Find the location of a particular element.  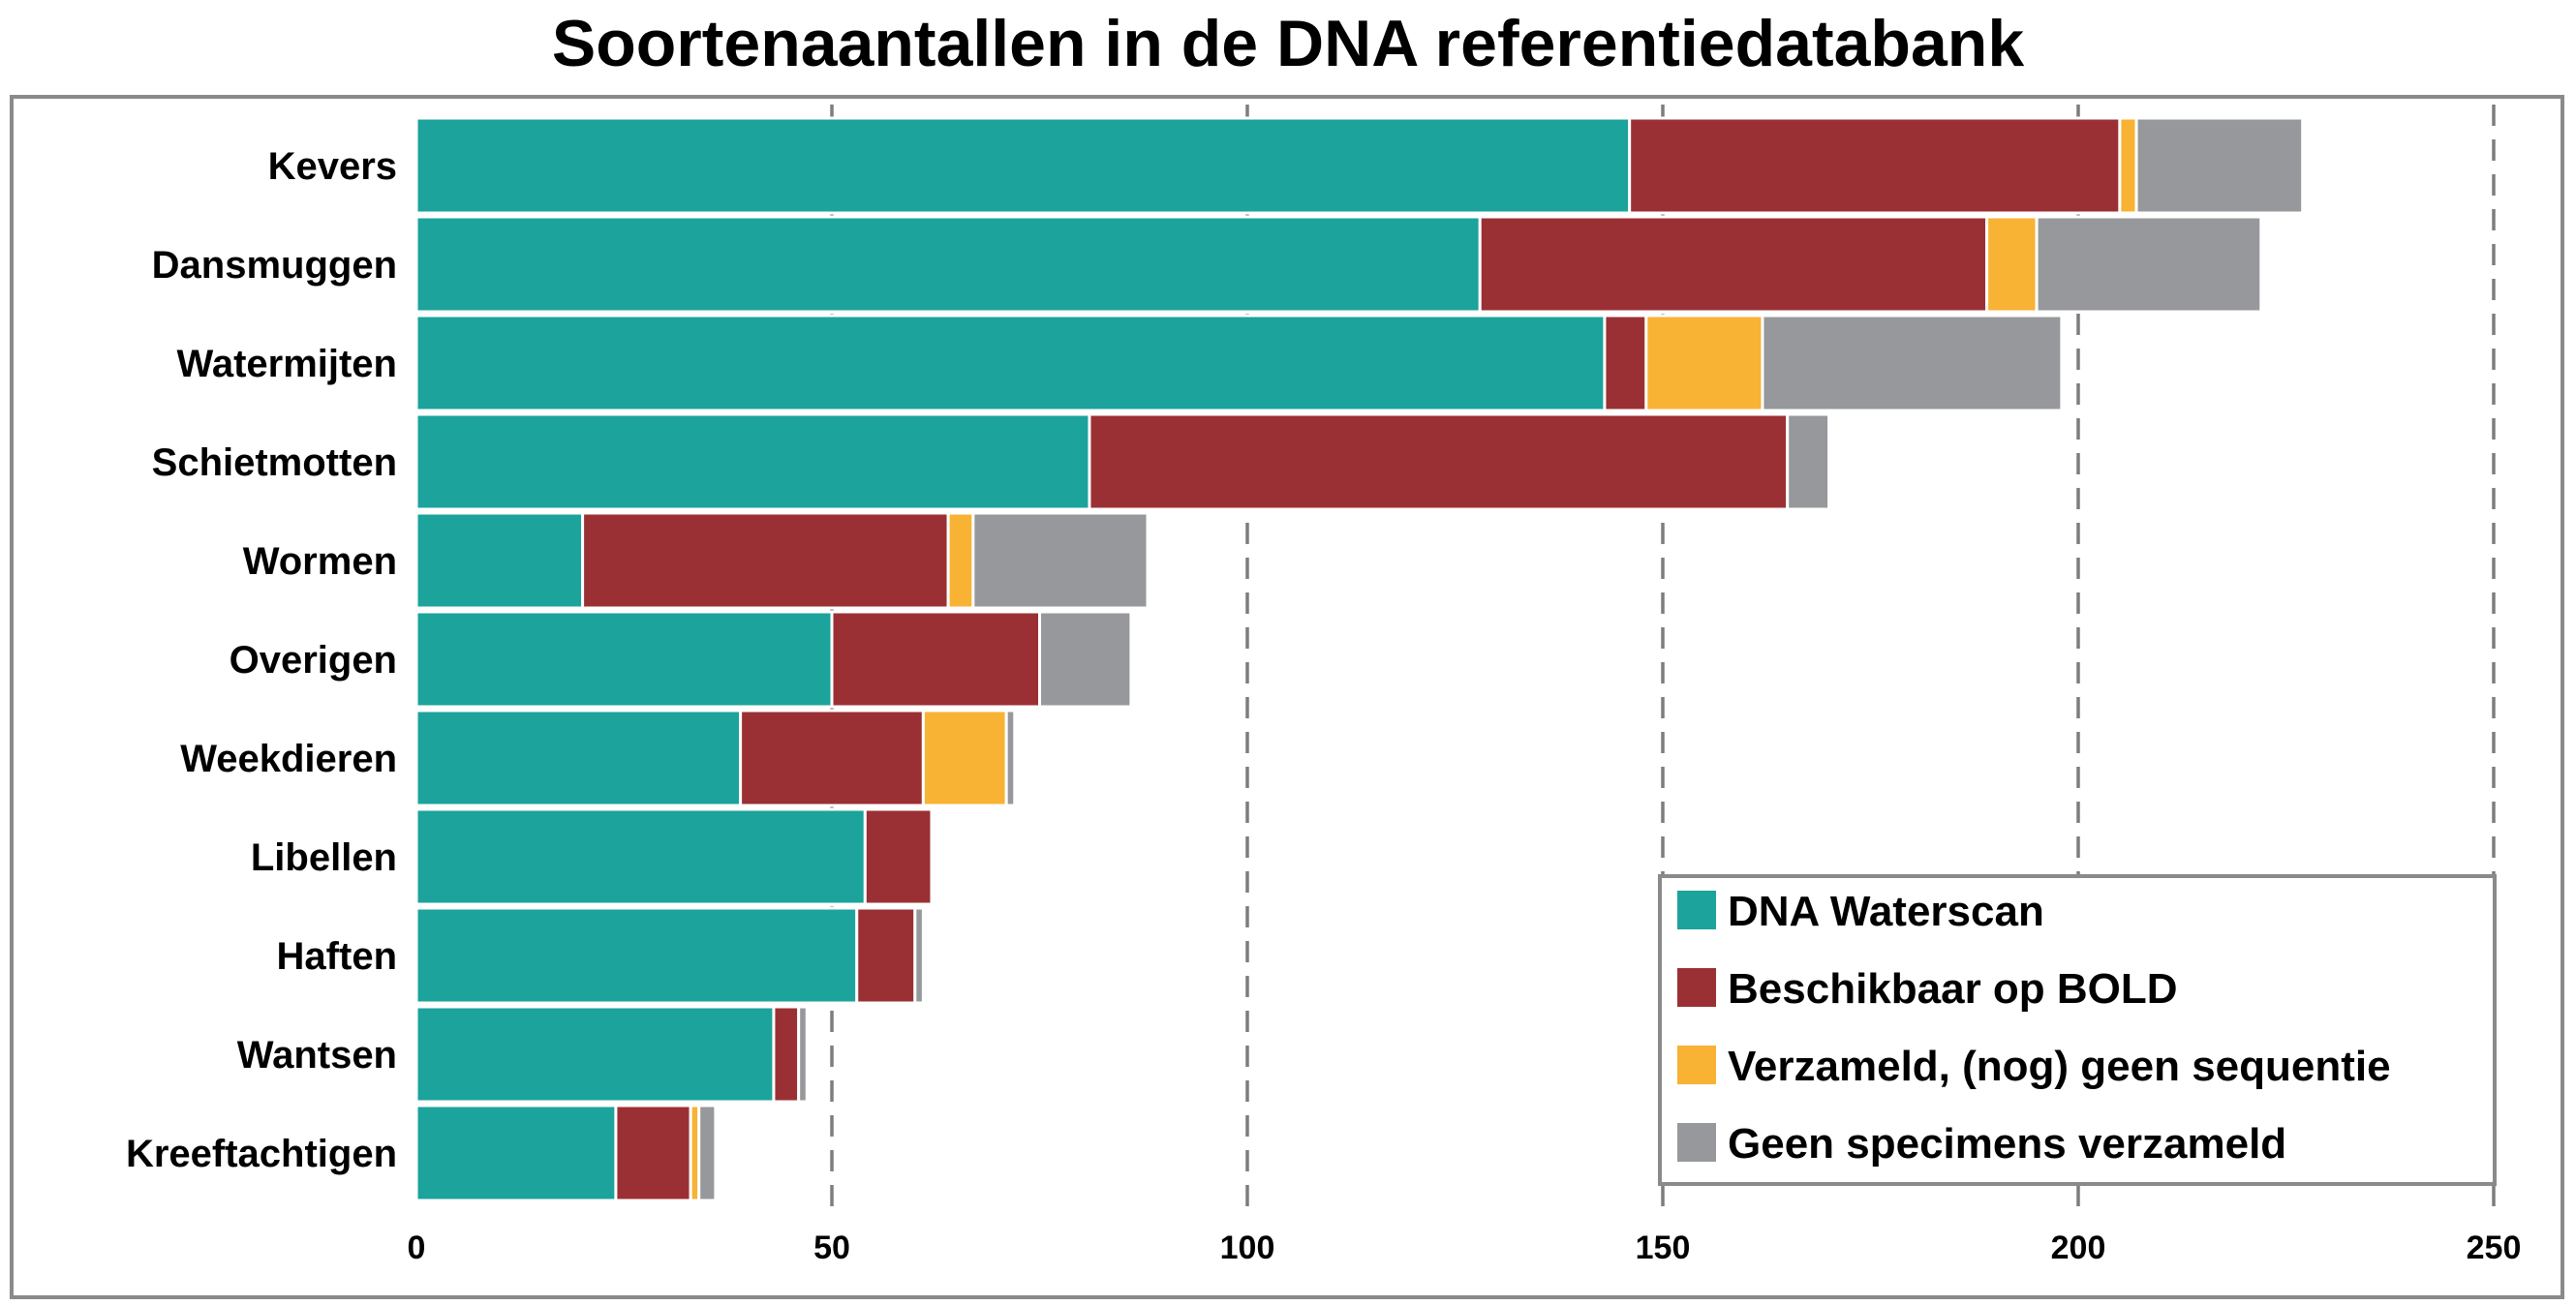

x-tick-label: 200 is located at coordinates (2078, 1247).